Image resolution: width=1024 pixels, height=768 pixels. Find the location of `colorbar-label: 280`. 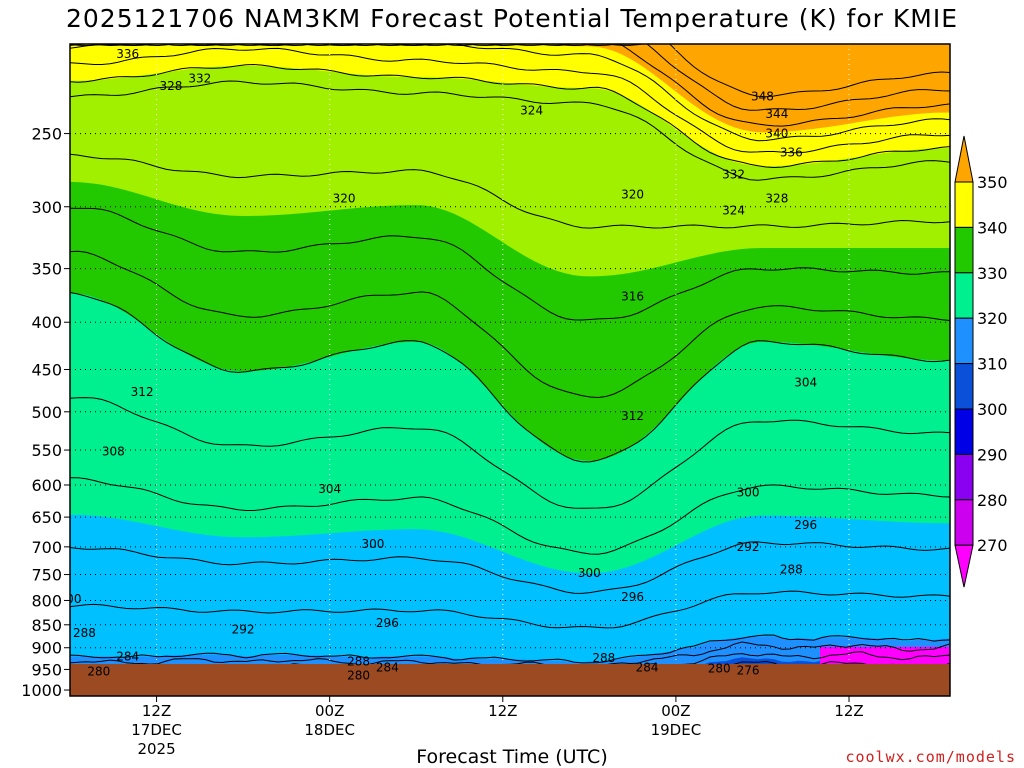

colorbar-label: 280 is located at coordinates (992, 500).